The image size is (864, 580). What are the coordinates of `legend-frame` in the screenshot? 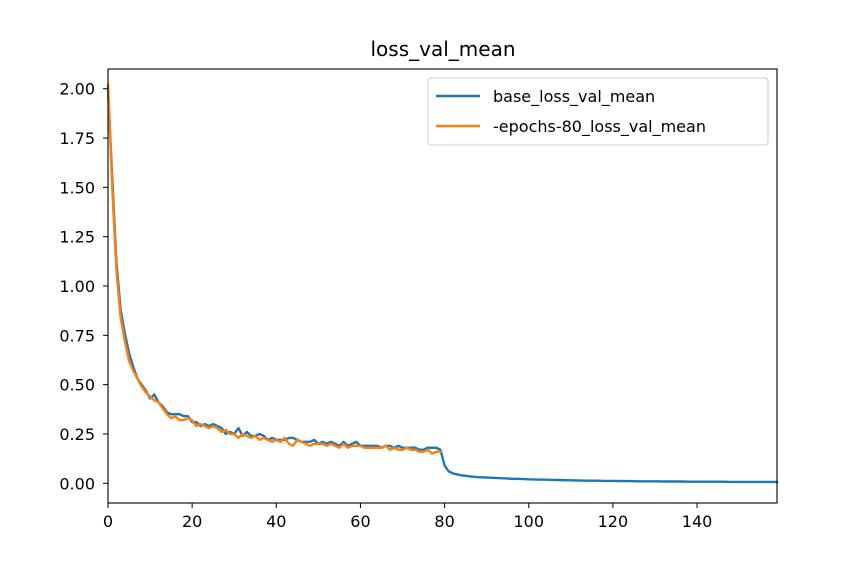 It's located at (598, 111).